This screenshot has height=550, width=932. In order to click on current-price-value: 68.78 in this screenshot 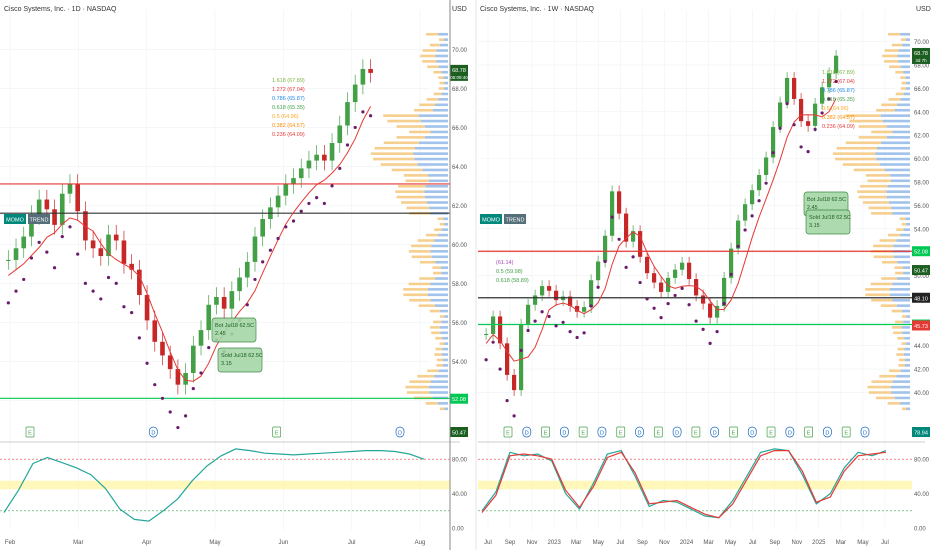, I will do `click(921, 54)`.